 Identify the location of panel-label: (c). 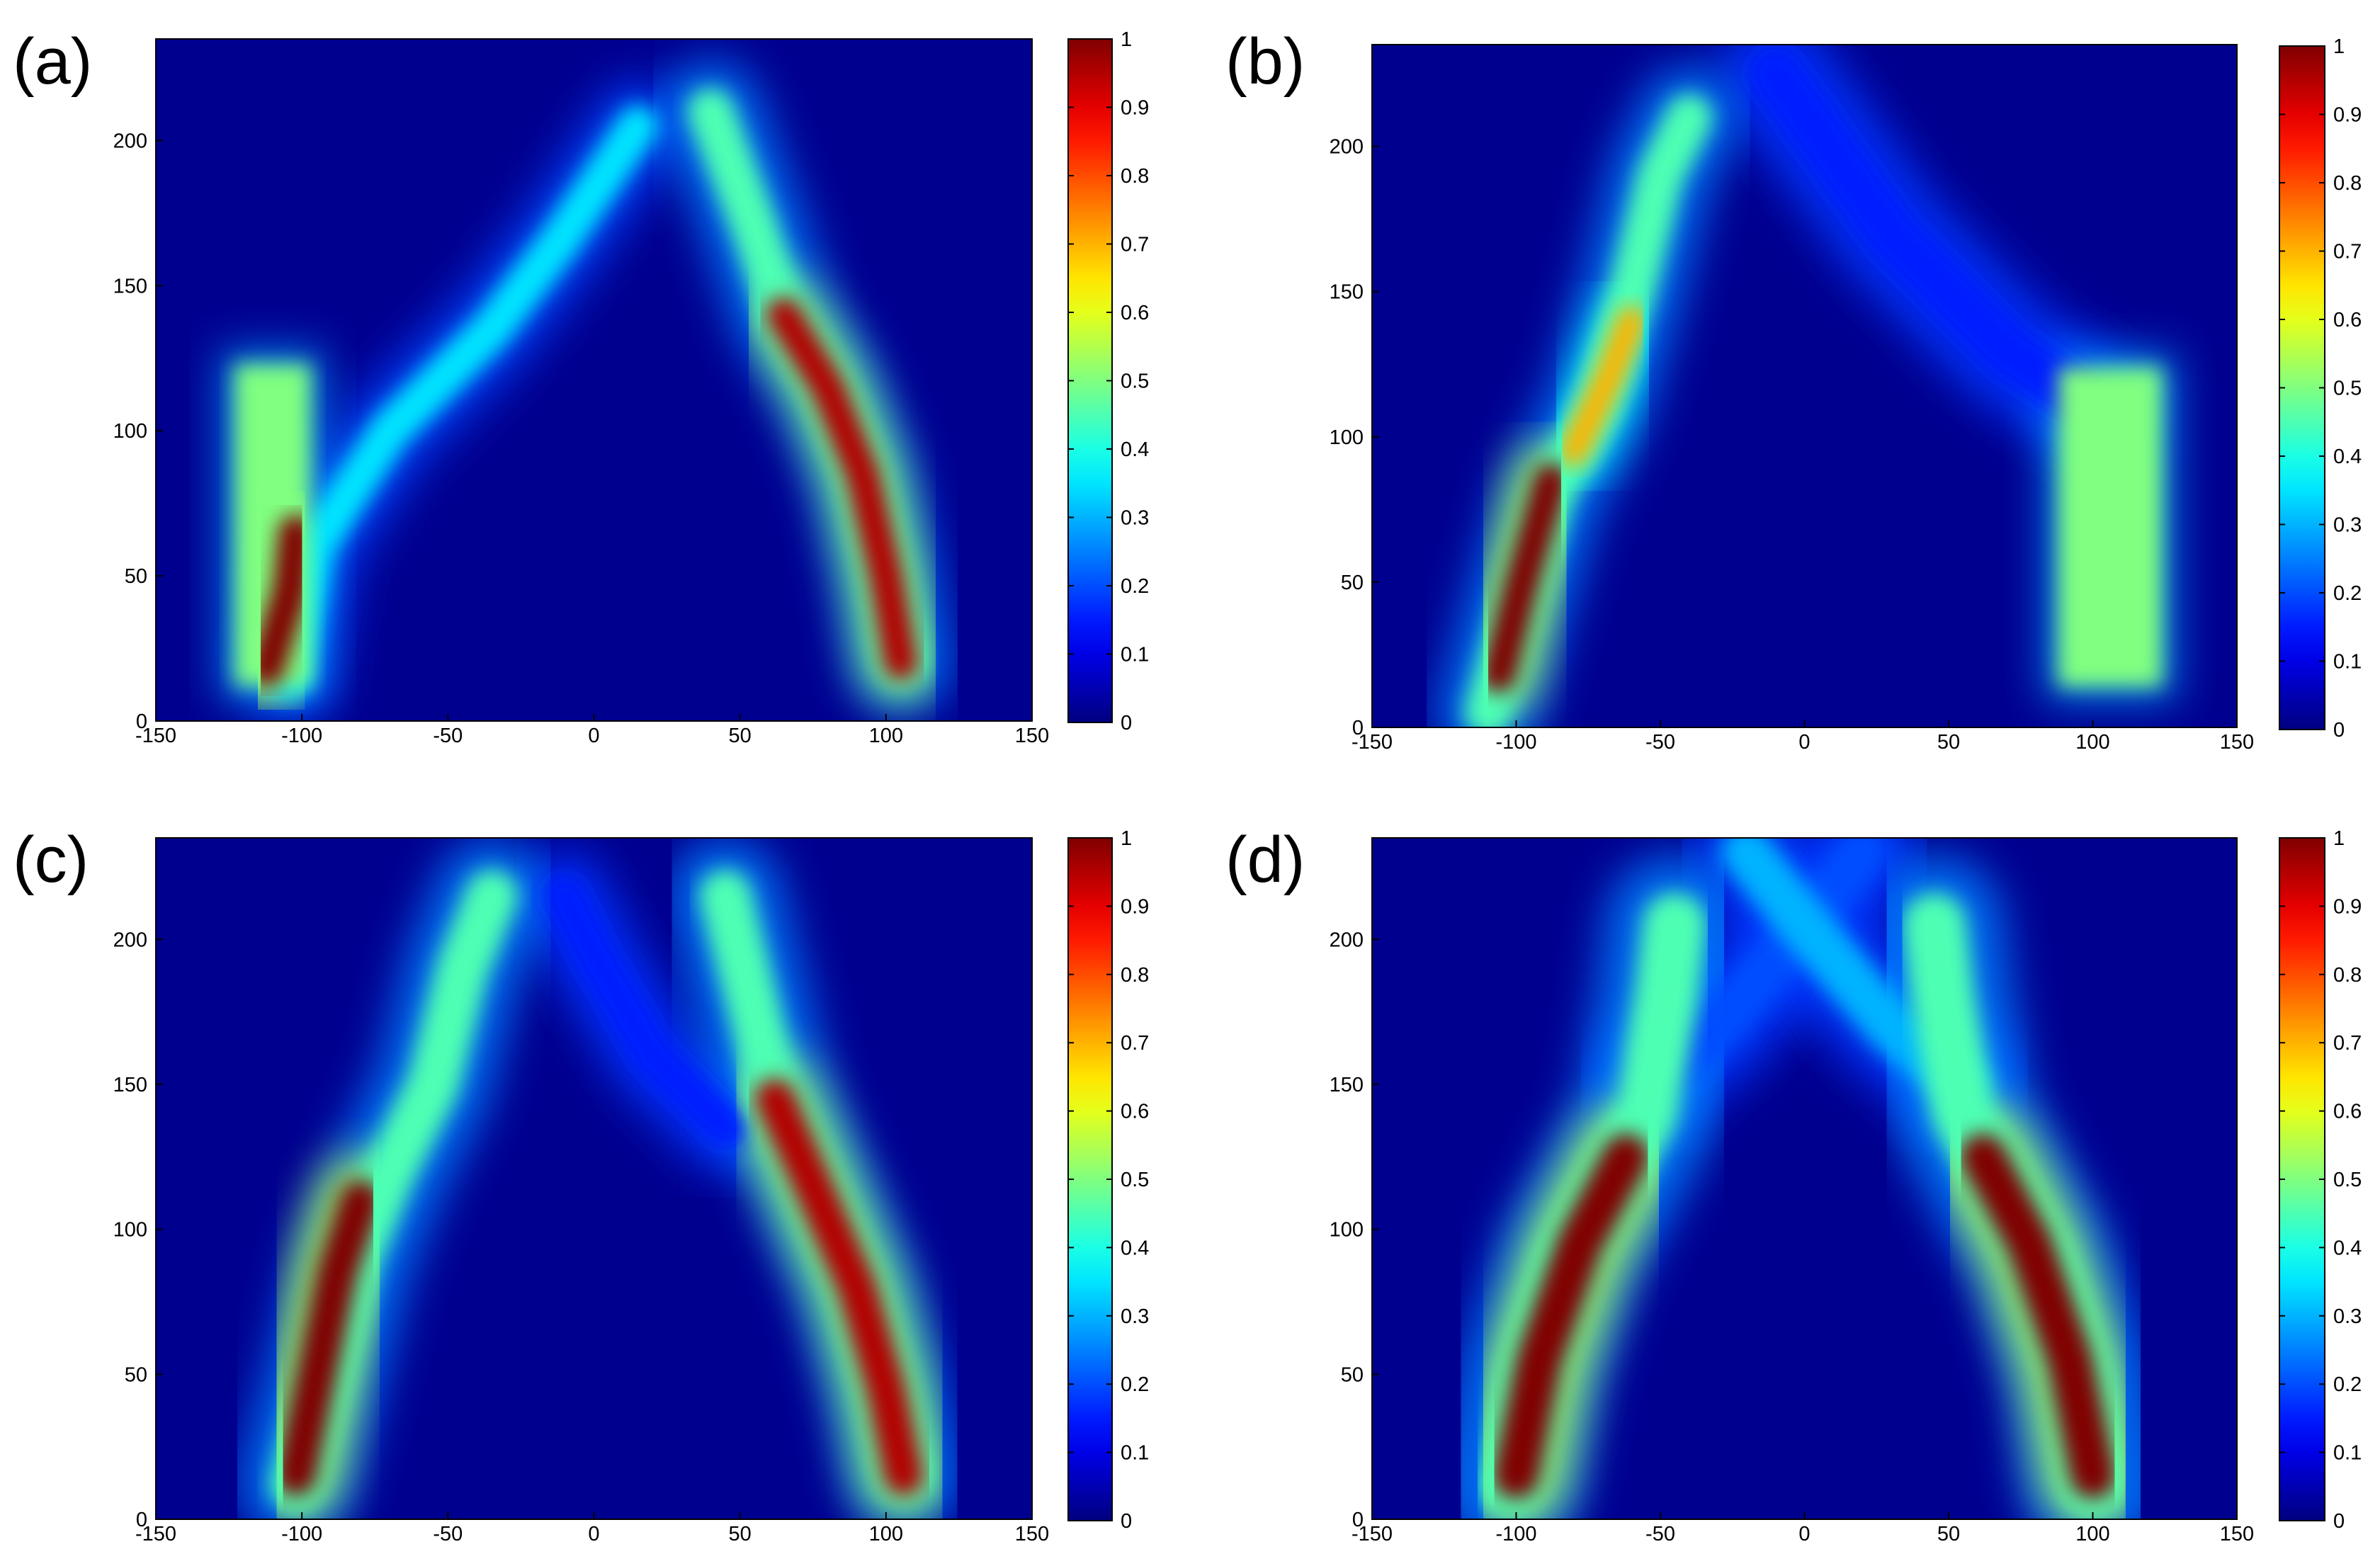
(51, 860).